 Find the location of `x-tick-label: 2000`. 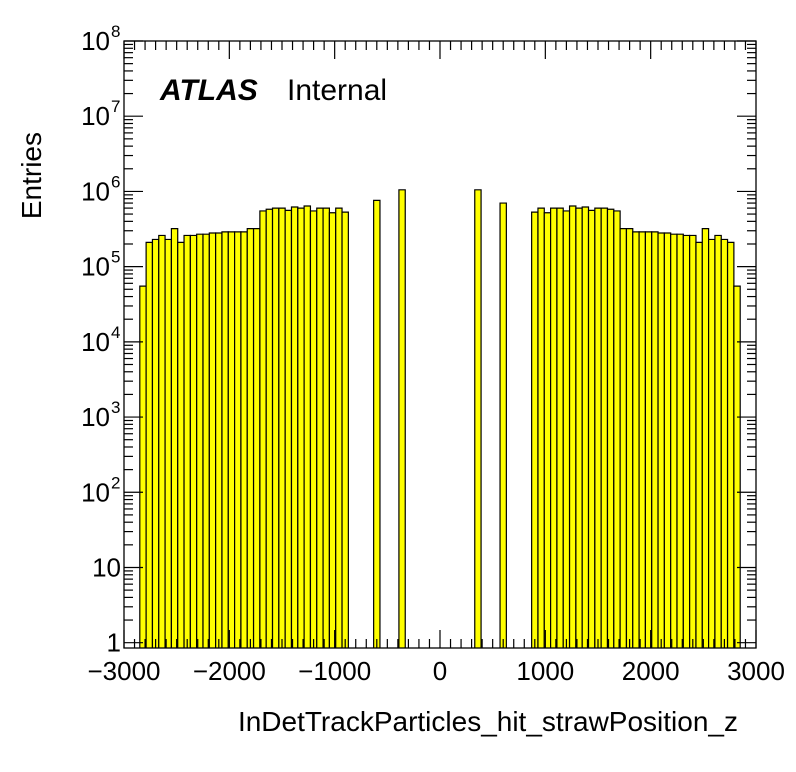

x-tick-label: 2000 is located at coordinates (651, 671).